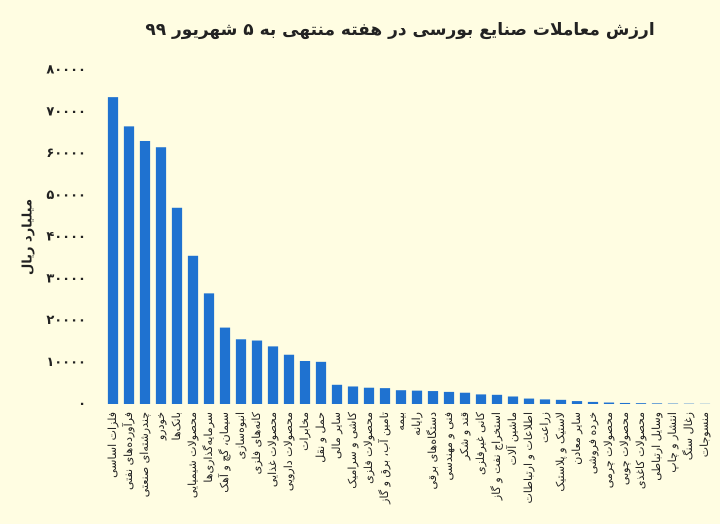  Describe the element at coordinates (640, 450) in the screenshot. I see `x-tick-label: محصولات کاغذی` at that location.